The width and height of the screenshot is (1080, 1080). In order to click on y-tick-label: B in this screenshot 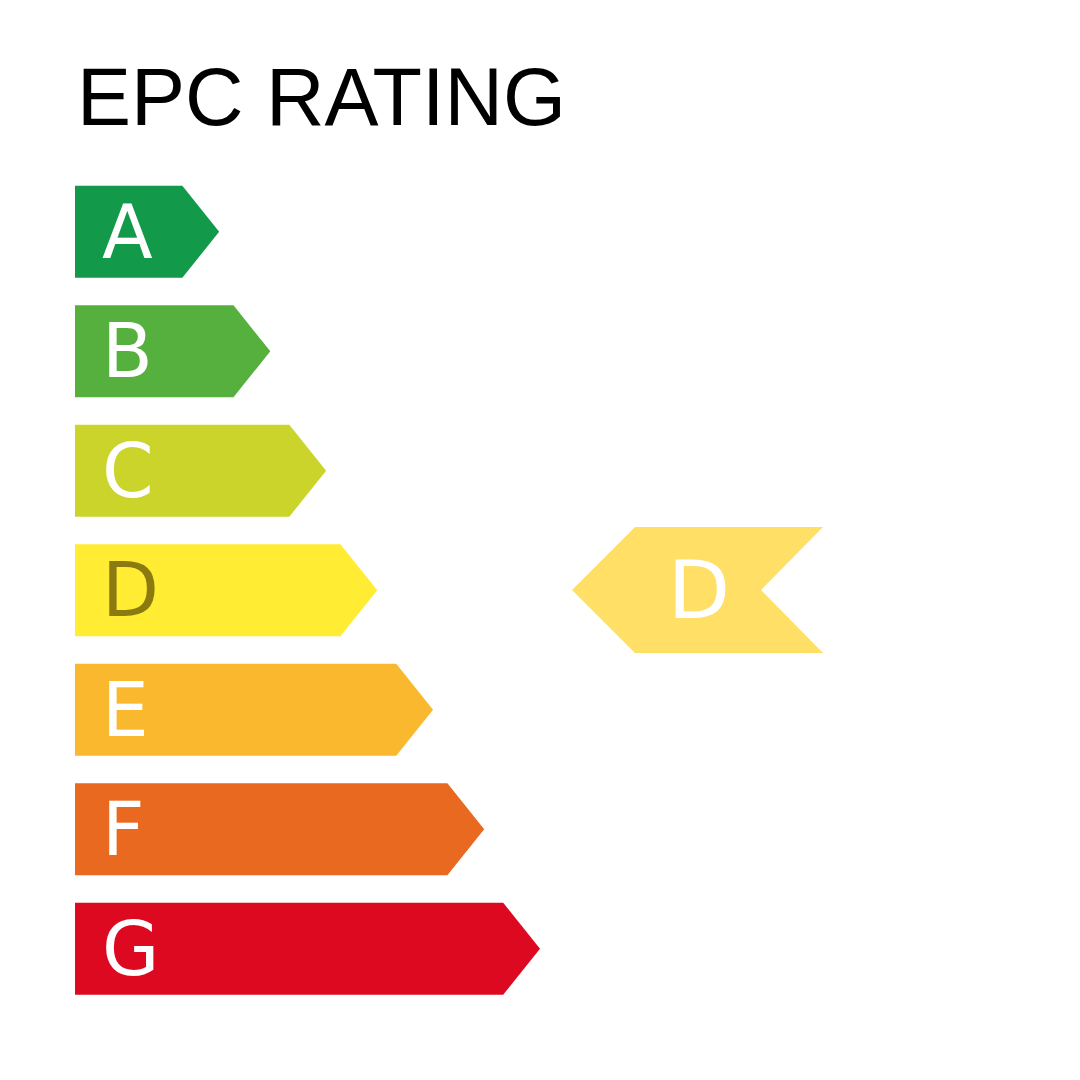, I will do `click(127, 351)`.